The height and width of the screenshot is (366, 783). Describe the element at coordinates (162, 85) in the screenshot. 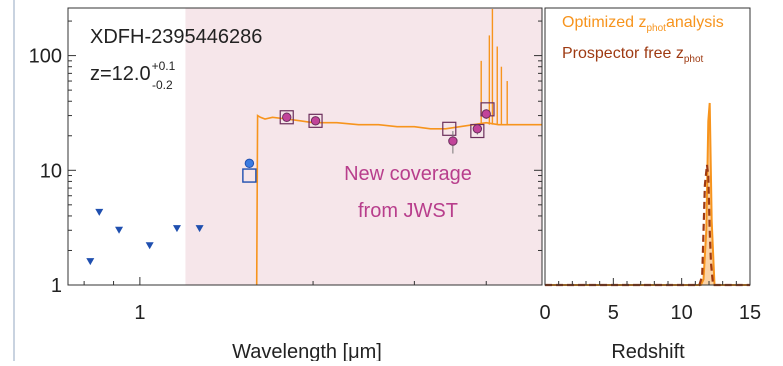

I see `redshift-lower-error: -0.2` at that location.